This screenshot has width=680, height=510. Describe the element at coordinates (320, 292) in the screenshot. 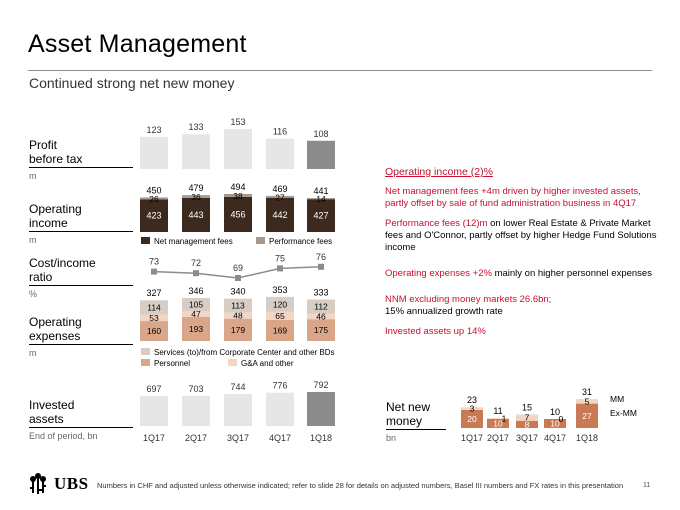

I see `expenses-total-label: 333` at that location.